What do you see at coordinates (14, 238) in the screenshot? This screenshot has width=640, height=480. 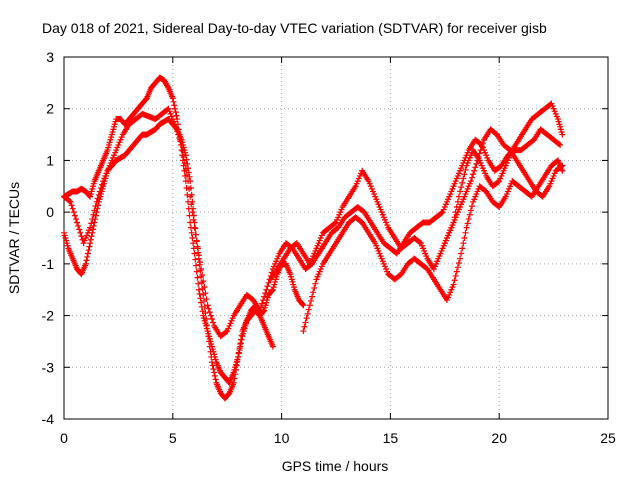 I see `y-axis-label: SDTVAR / TECUs` at bounding box center [14, 238].